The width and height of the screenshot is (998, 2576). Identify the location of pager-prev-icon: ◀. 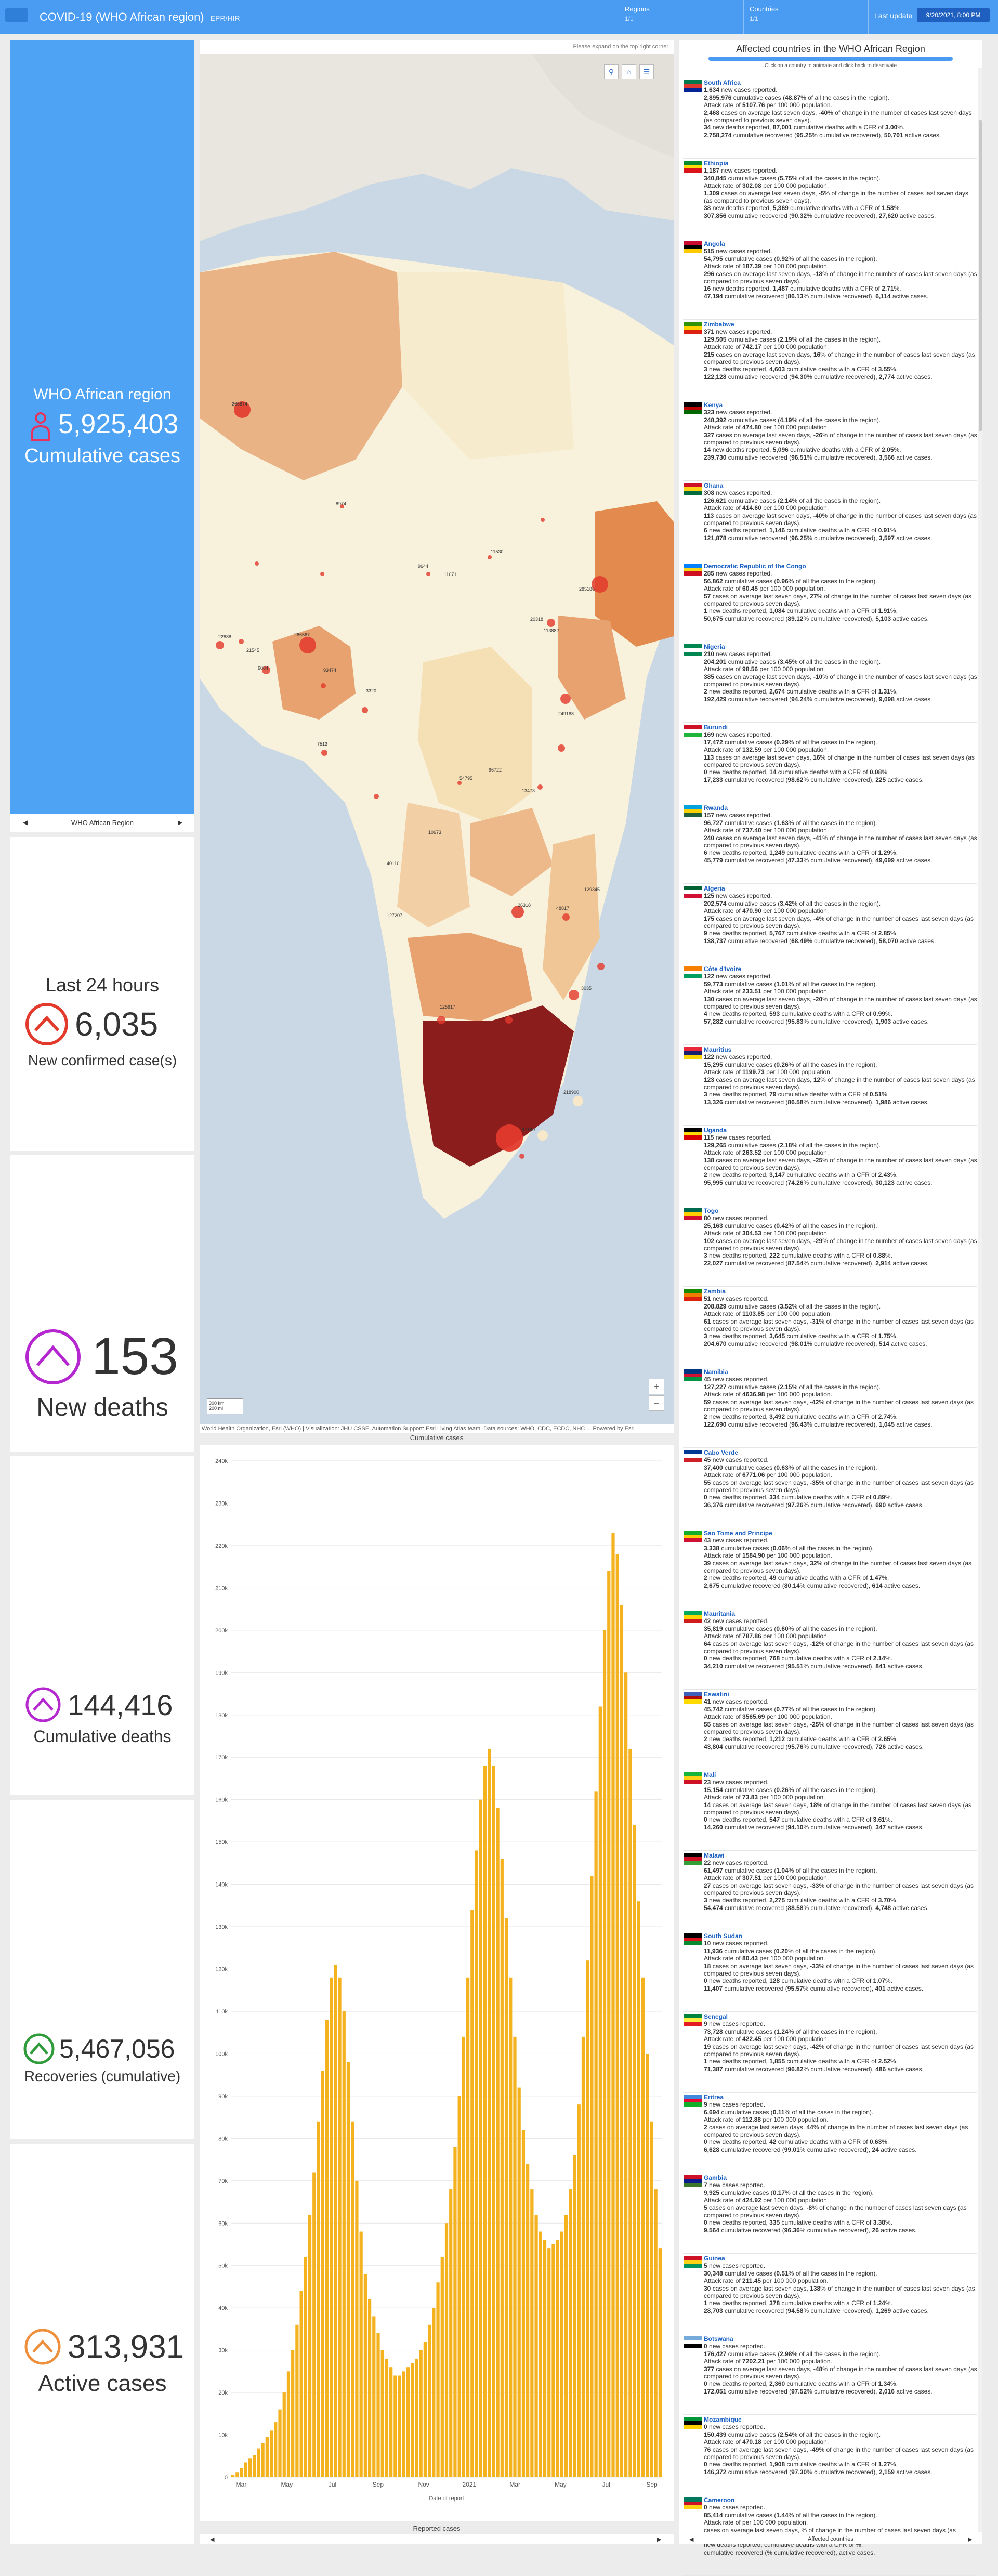
(25, 822).